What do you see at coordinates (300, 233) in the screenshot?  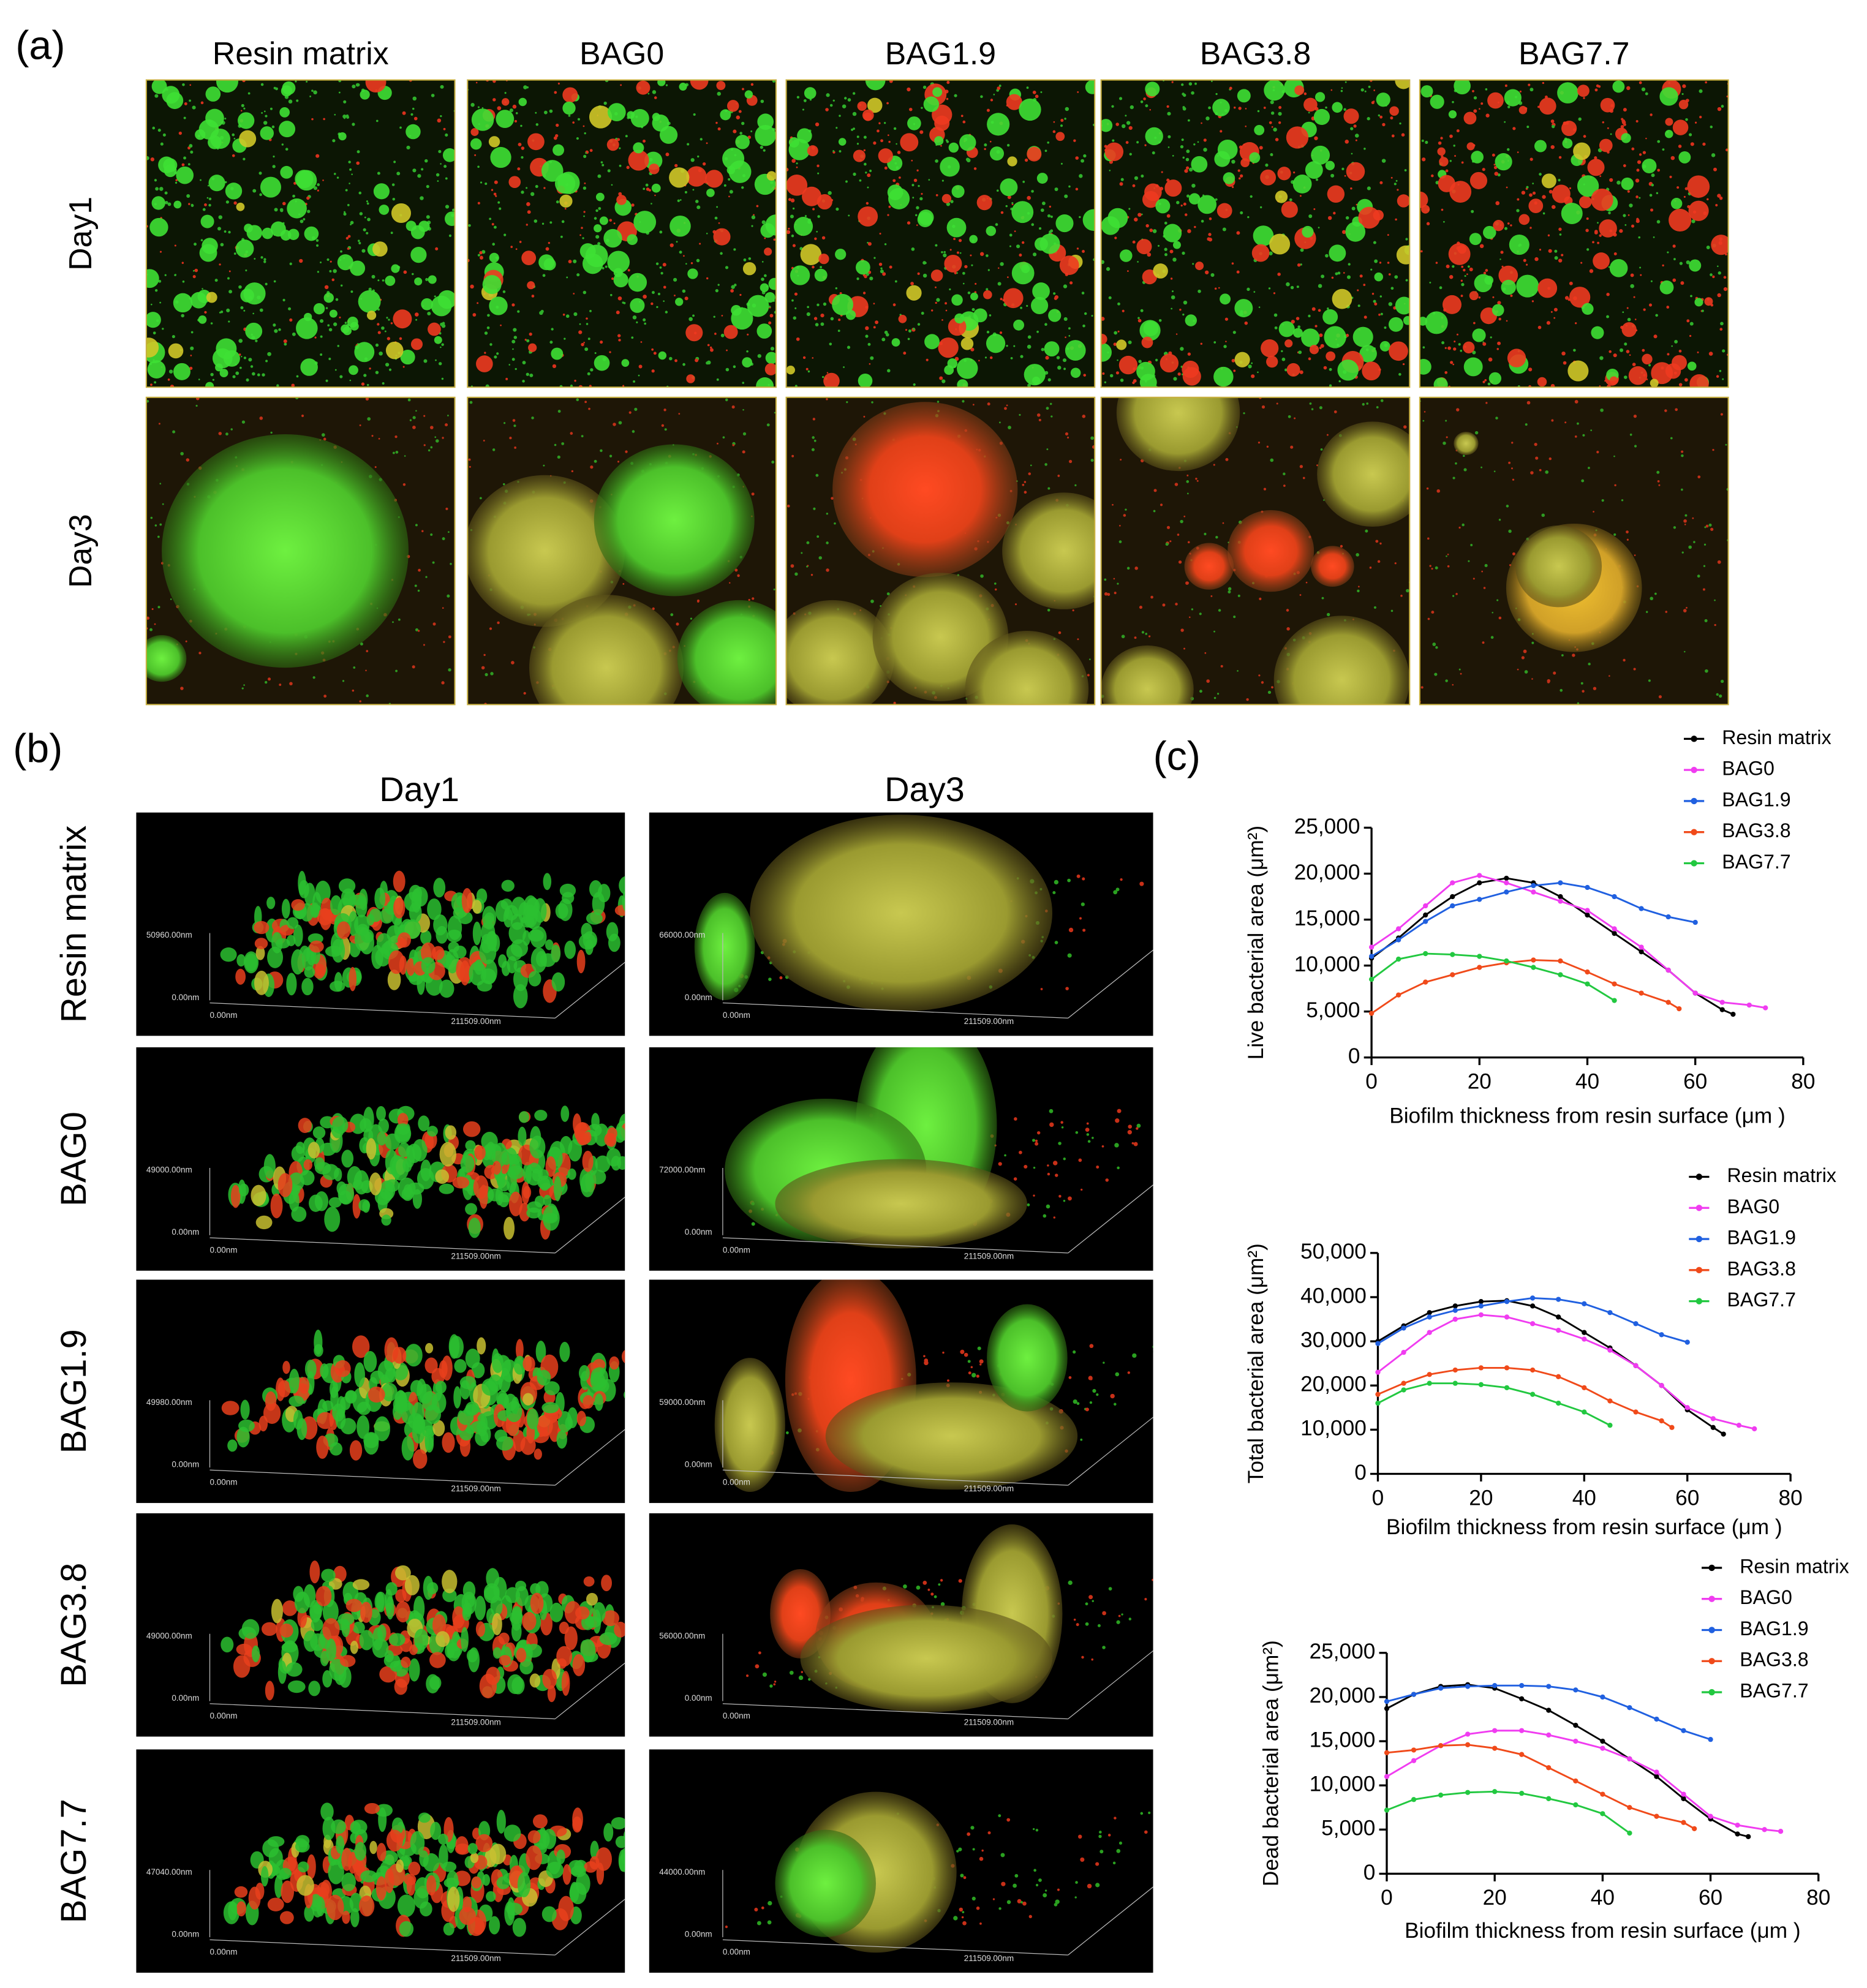 I see `micrograph-border` at bounding box center [300, 233].